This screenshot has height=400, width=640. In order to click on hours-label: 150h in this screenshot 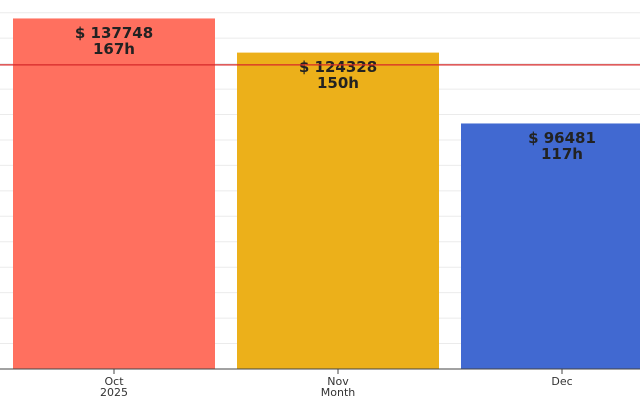, I will do `click(338, 83)`.